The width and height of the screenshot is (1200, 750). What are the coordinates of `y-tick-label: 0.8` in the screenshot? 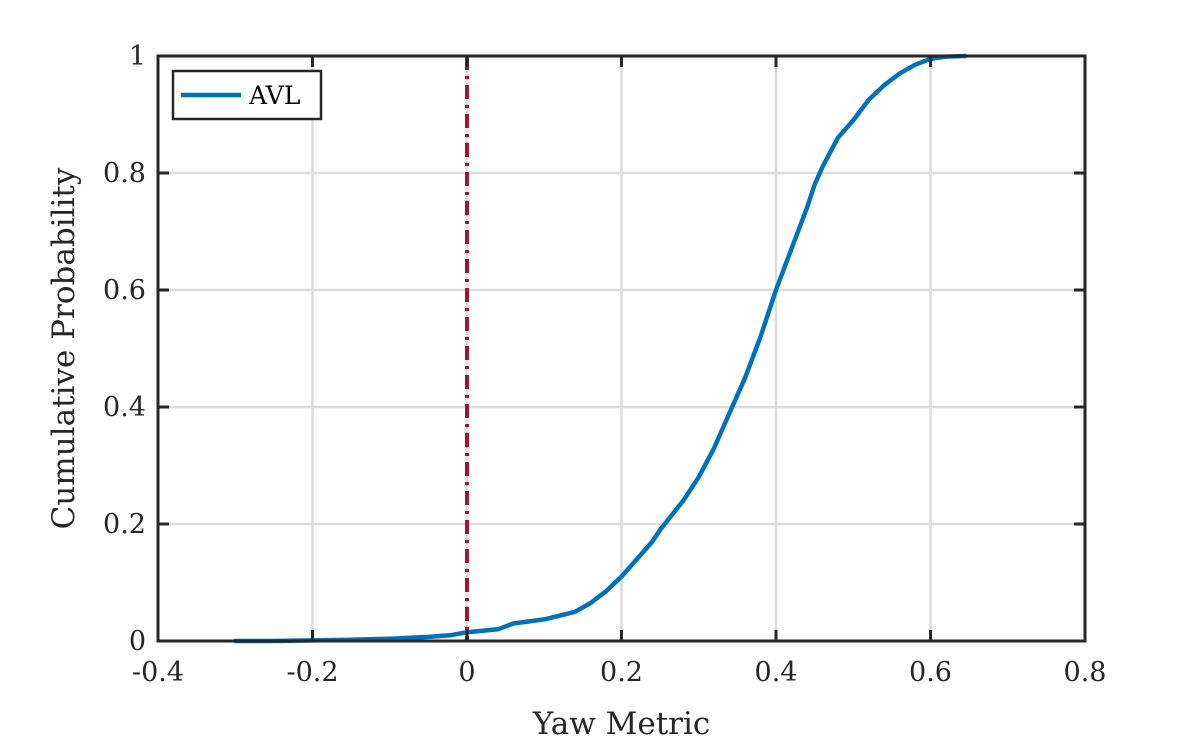 It's located at (124, 173).